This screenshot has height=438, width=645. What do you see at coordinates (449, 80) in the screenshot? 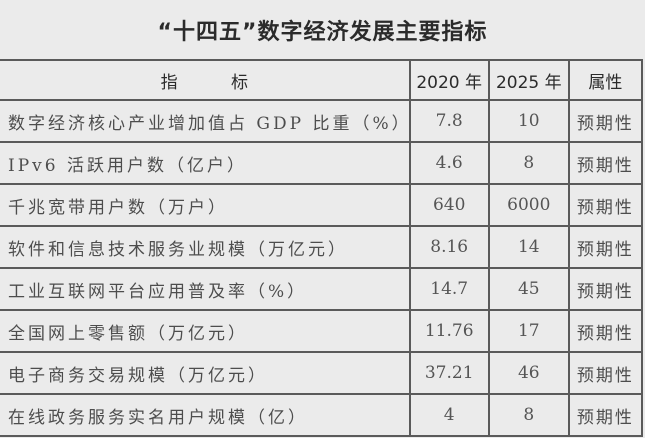
I see `header-2020: 2020 年` at bounding box center [449, 80].